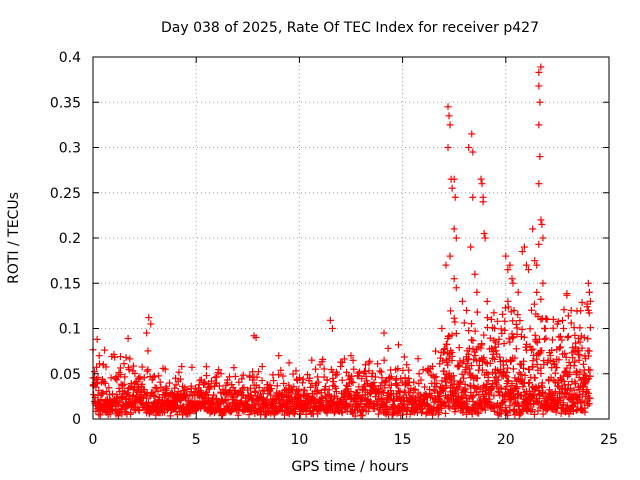  I want to click on x-tick-label: 5, so click(196, 440).